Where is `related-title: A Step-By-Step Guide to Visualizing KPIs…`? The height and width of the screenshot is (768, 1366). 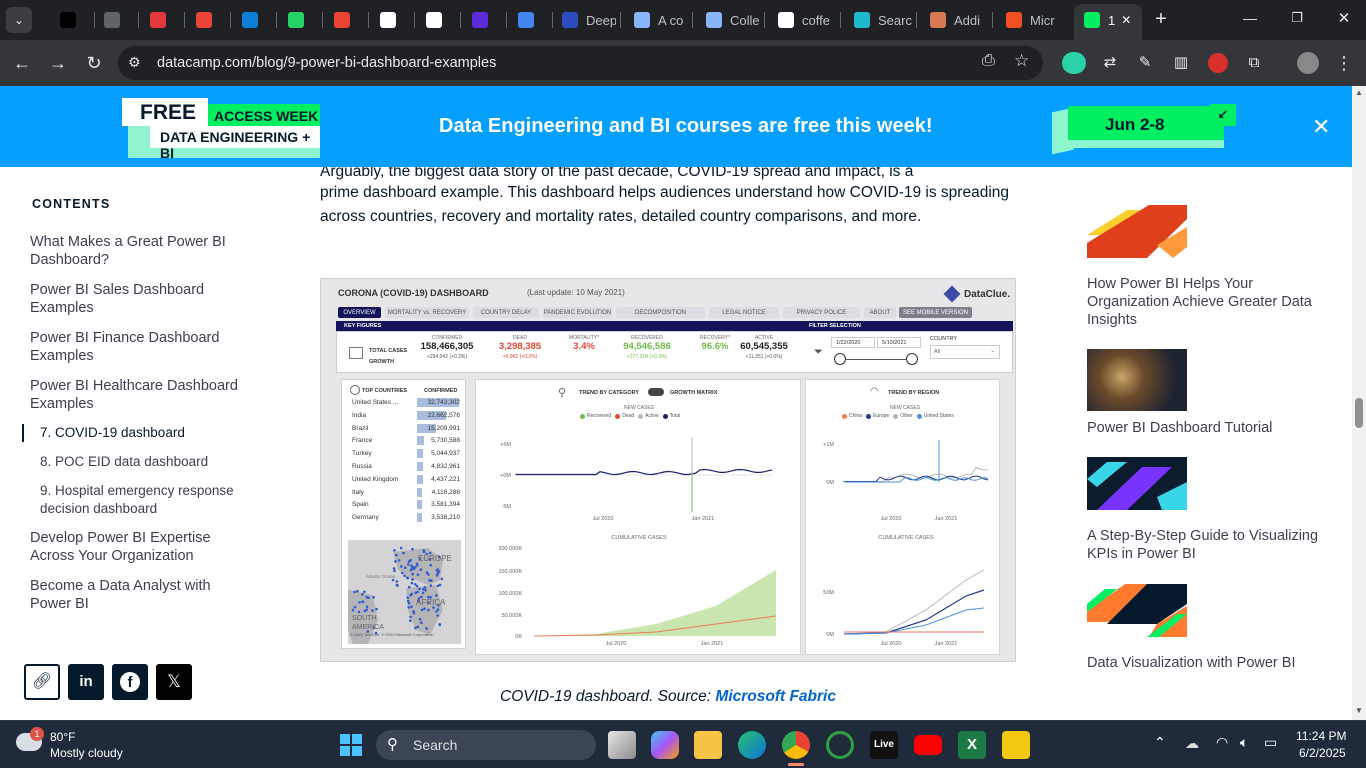
related-title: A Step-By-Step Guide to Visualizing KPIs… is located at coordinates (1203, 545).